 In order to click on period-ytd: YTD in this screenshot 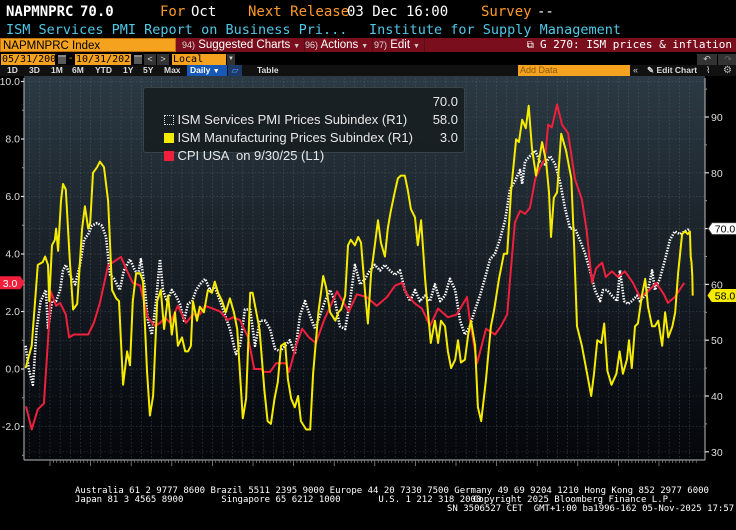, I will do `click(103, 70)`.